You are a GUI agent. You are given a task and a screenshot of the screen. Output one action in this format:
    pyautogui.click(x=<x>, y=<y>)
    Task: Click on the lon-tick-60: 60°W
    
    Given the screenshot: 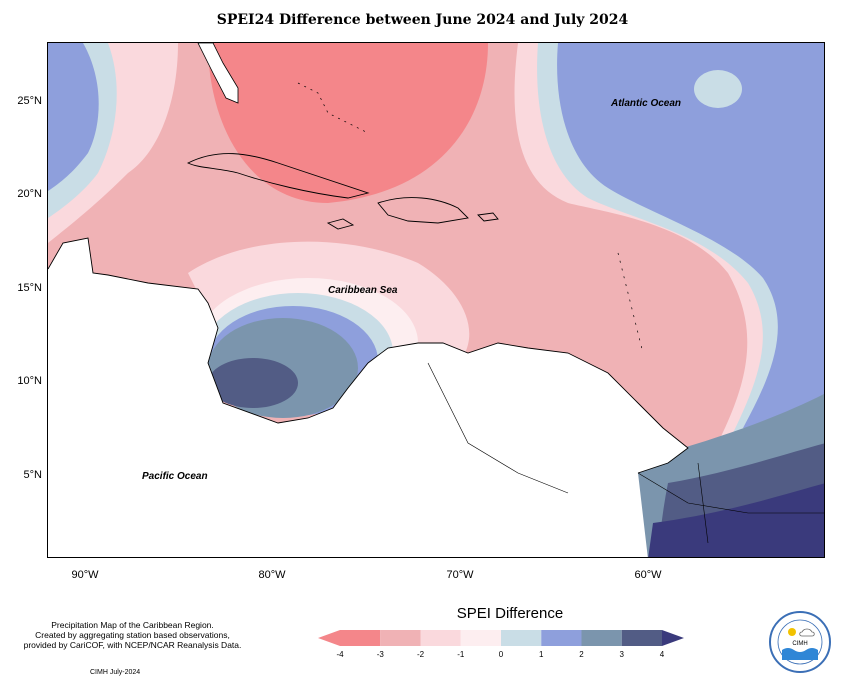 What is the action you would take?
    pyautogui.click(x=648, y=575)
    